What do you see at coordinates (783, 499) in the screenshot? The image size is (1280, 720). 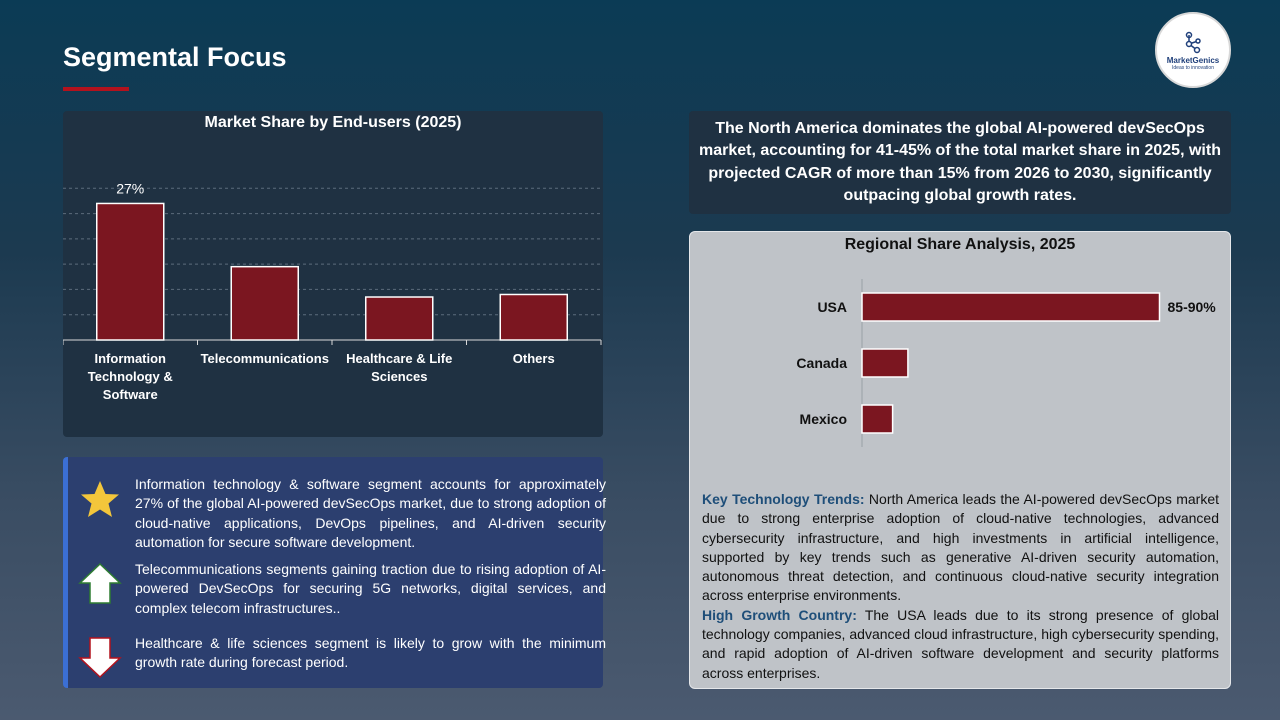 I see `trends-label: Key Technology Trends:` at bounding box center [783, 499].